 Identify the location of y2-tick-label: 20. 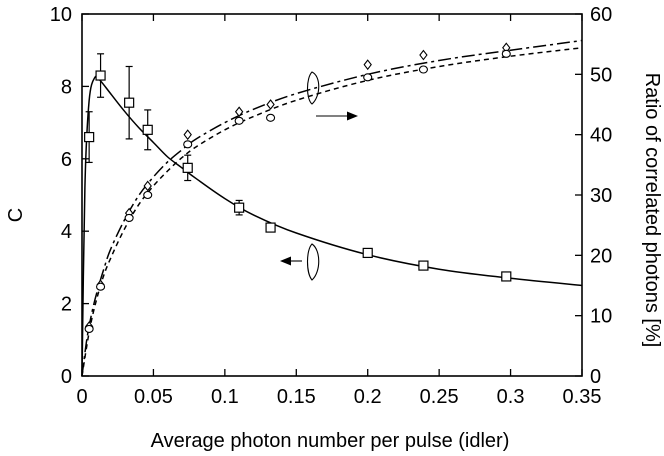
(601, 256).